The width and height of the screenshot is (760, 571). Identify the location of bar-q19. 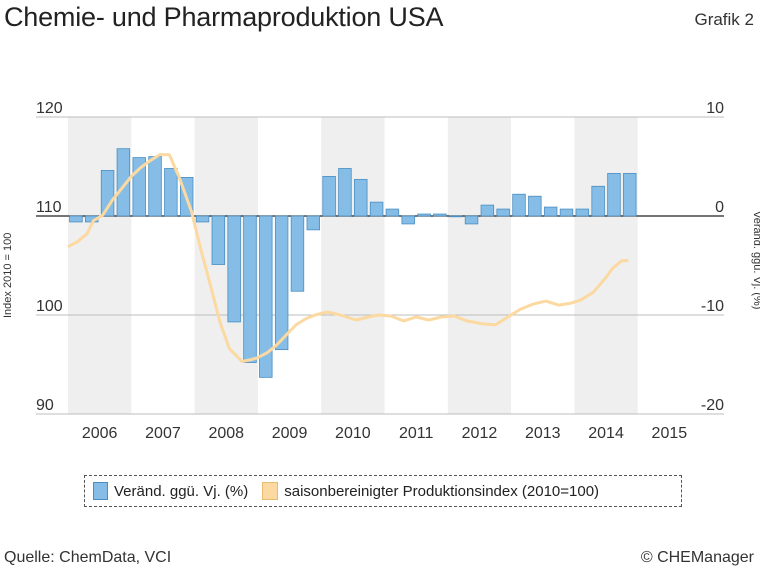
(361, 197).